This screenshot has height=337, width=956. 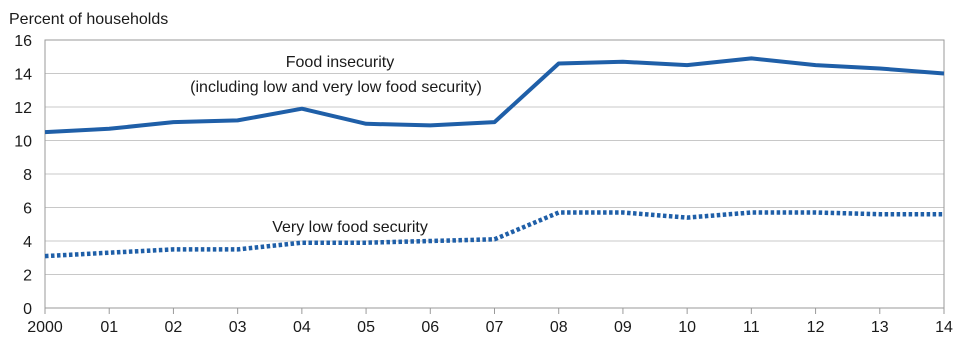 I want to click on y-tick-label-14: 14, so click(x=23, y=75).